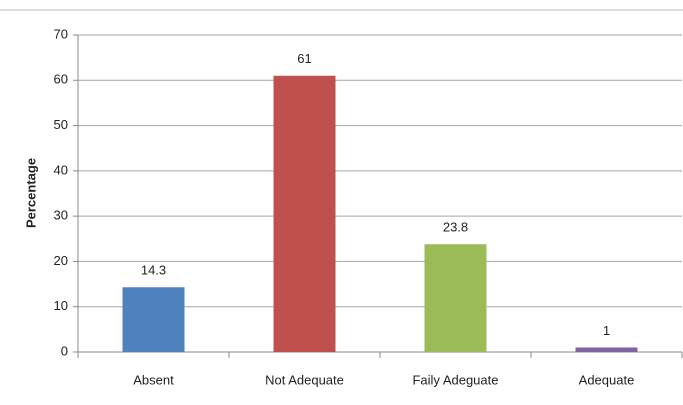 Image resolution: width=683 pixels, height=405 pixels. Describe the element at coordinates (607, 379) in the screenshot. I see `x-tick-label: Adequate` at that location.